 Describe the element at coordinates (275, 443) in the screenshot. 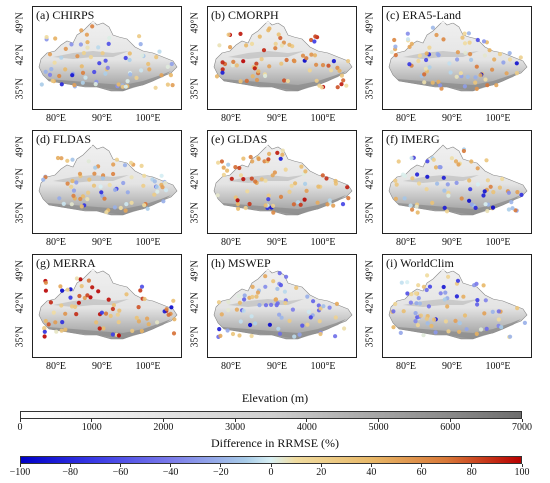

I see `difference-colorbar-title: Difference in RRMSE (%)` at that location.